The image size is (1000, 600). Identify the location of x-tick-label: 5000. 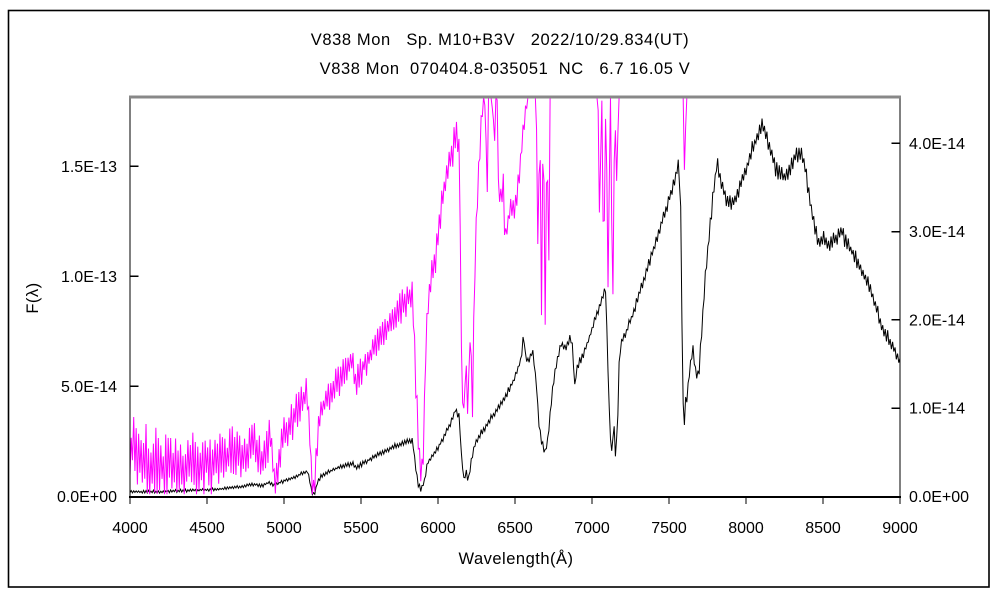
(284, 528).